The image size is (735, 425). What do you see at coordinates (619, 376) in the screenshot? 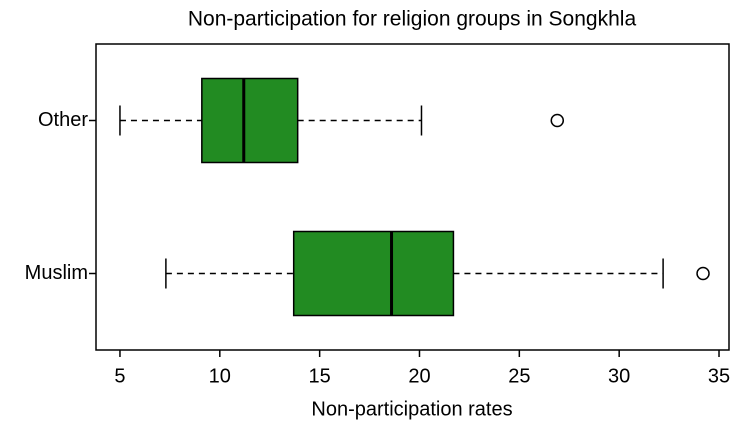
I see `x-tick-label: 30` at bounding box center [619, 376].